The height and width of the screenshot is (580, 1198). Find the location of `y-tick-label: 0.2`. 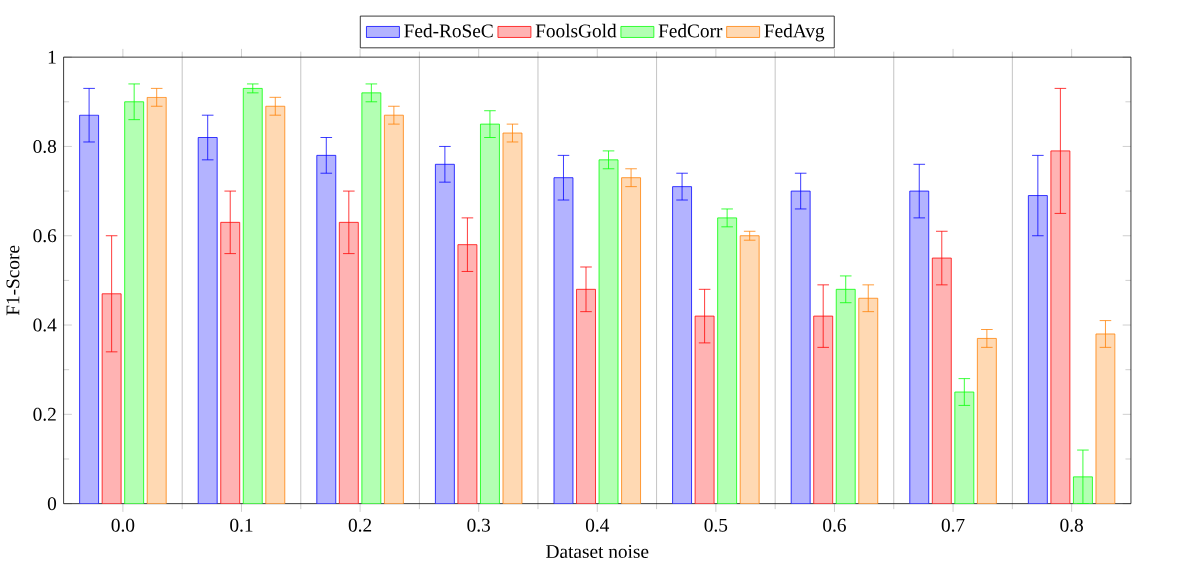

y-tick-label: 0.2 is located at coordinates (44, 414).